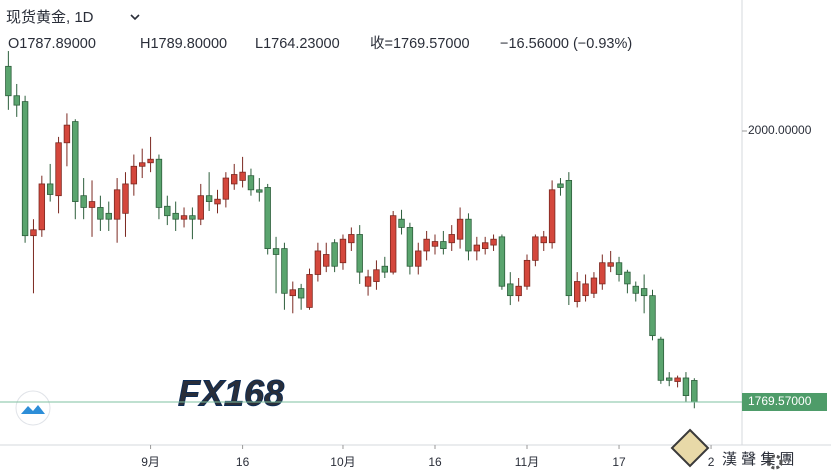 The height and width of the screenshot is (476, 831). What do you see at coordinates (183, 44) in the screenshot?
I see `ohlc-high: H1789.80000` at bounding box center [183, 44].